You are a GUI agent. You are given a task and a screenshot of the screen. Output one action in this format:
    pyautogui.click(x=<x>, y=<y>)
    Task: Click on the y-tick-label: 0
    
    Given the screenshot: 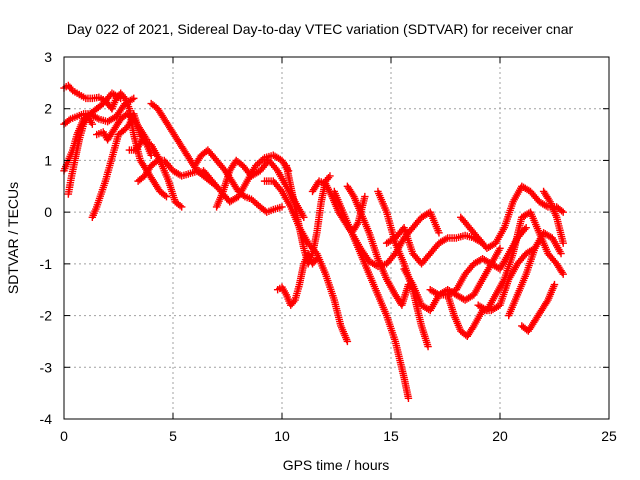 What is the action you would take?
    pyautogui.click(x=48, y=212)
    